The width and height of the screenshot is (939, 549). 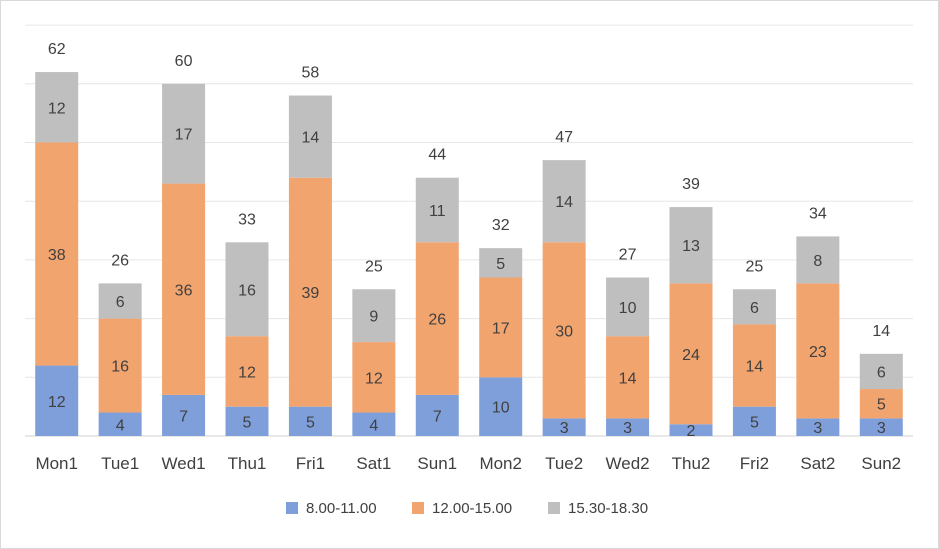 What do you see at coordinates (564, 463) in the screenshot?
I see `x-tick-label: Tue2` at bounding box center [564, 463].